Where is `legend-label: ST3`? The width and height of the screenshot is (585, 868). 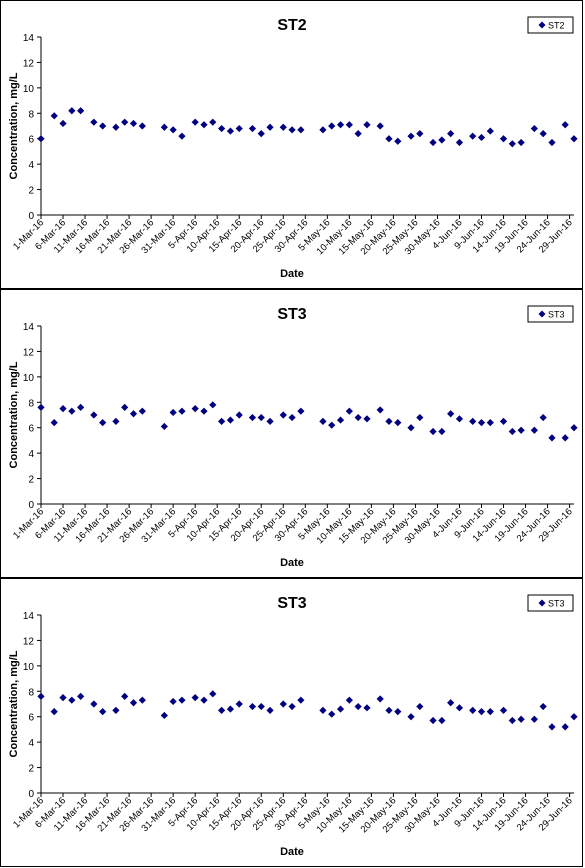
legend-label: ST3 is located at coordinates (556, 604).